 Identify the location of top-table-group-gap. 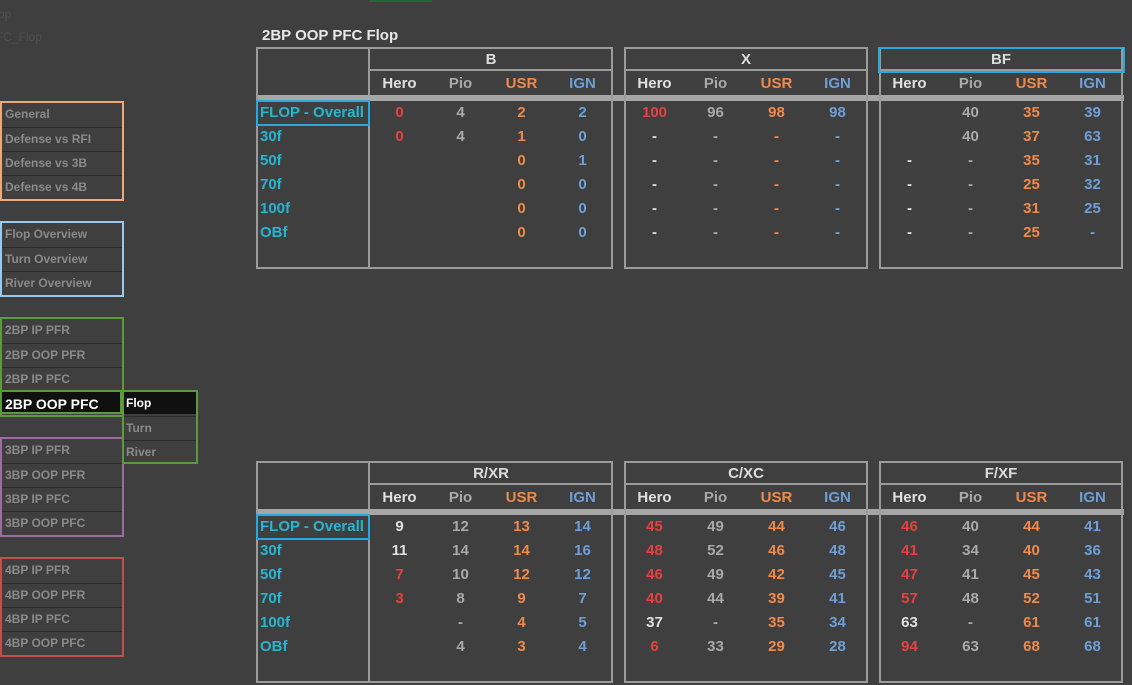
(615, 158).